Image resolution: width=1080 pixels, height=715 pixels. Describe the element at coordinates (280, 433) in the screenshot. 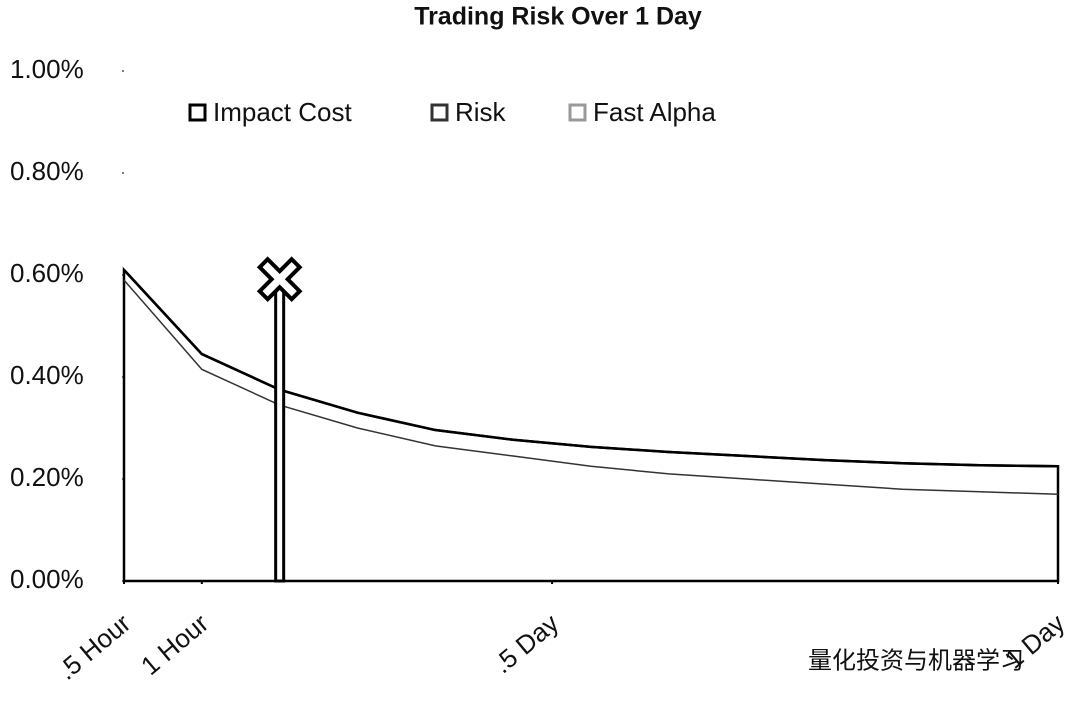

I see `marker-bar` at that location.